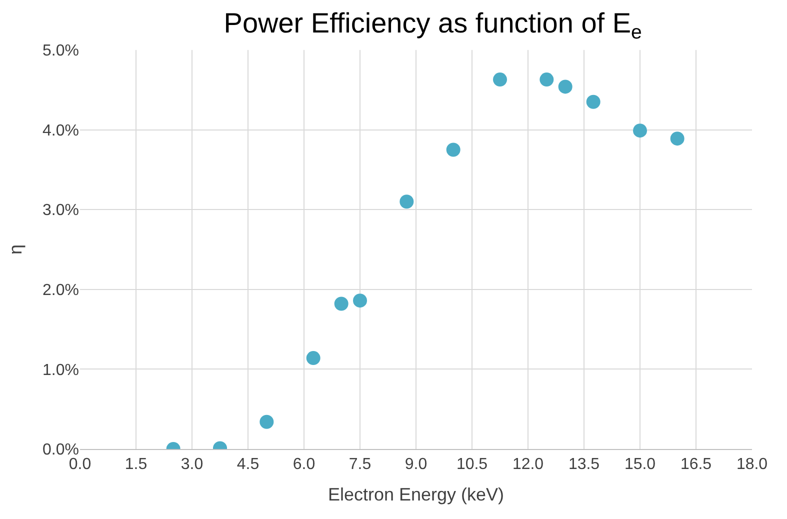 This screenshot has height=519, width=787. What do you see at coordinates (60, 370) in the screenshot?
I see `y-tick-label: 1.0%` at bounding box center [60, 370].